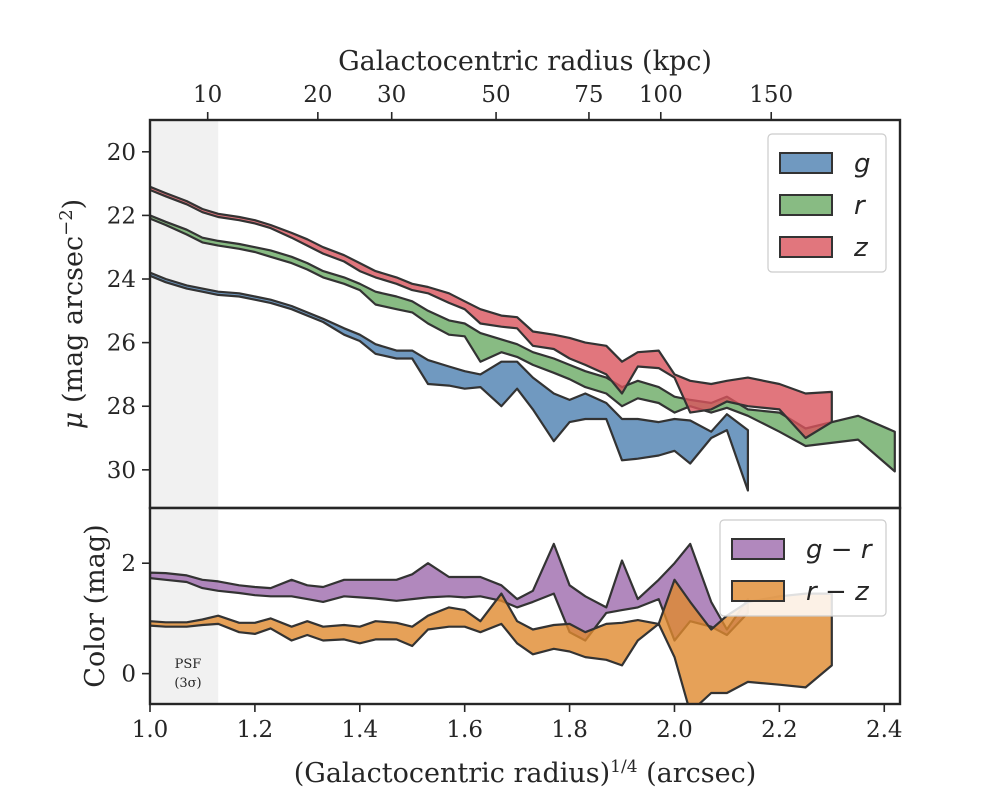 The height and width of the screenshot is (800, 1000). What do you see at coordinates (569, 730) in the screenshot?
I see `bottom-x-tick-label-4: 1.8` at bounding box center [569, 730].